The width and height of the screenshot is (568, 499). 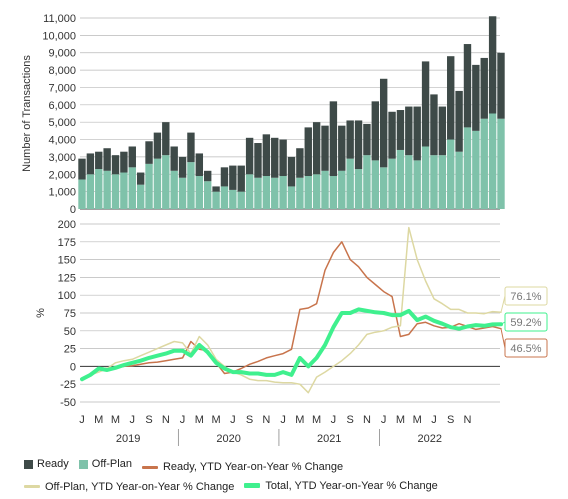 What do you see at coordinates (351, 485) in the screenshot?
I see `legend-label: Total, YTD Year-on-Year % Change` at bounding box center [351, 485].